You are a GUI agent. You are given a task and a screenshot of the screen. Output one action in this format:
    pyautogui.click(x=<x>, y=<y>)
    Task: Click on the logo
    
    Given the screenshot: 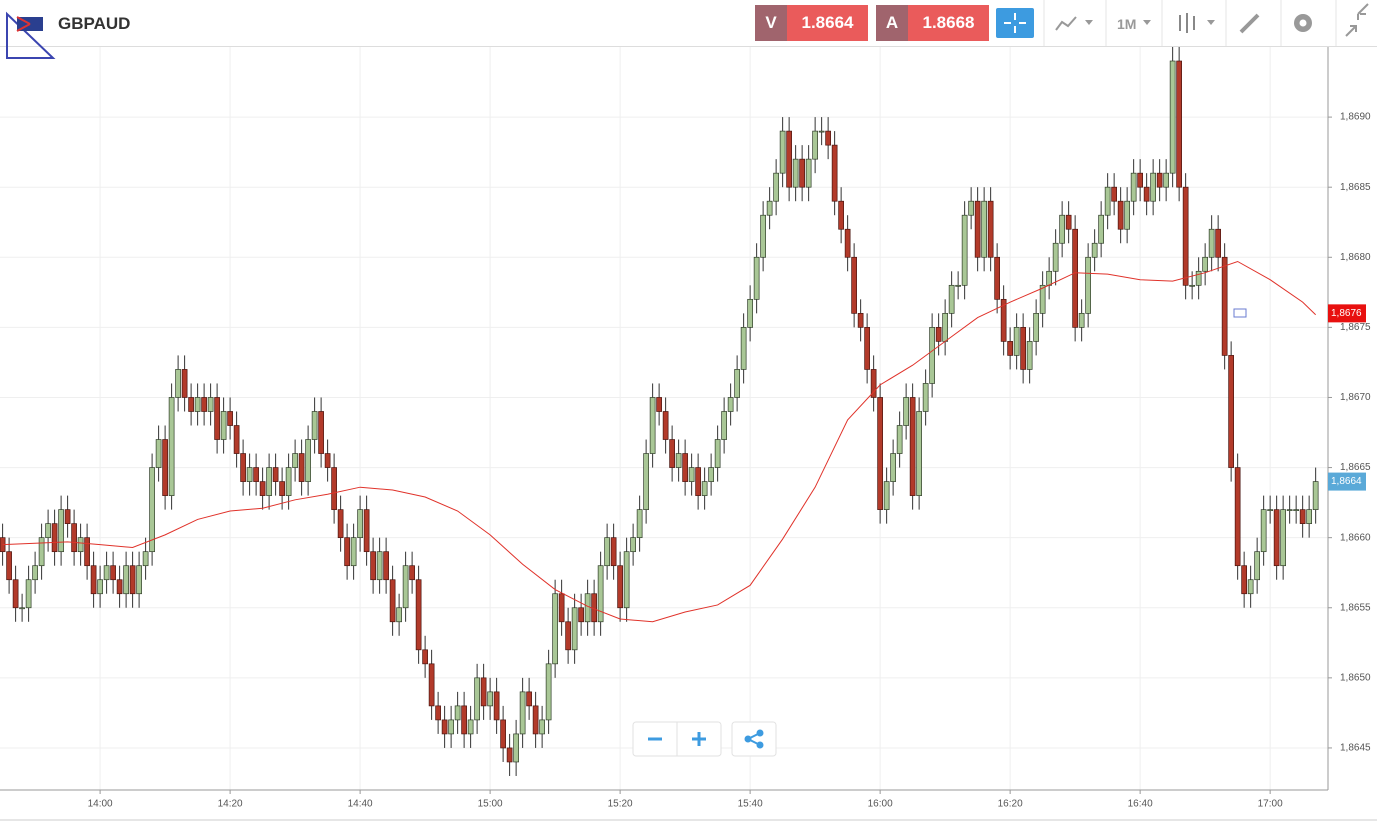 What is the action you would take?
    pyautogui.click(x=31, y=35)
    